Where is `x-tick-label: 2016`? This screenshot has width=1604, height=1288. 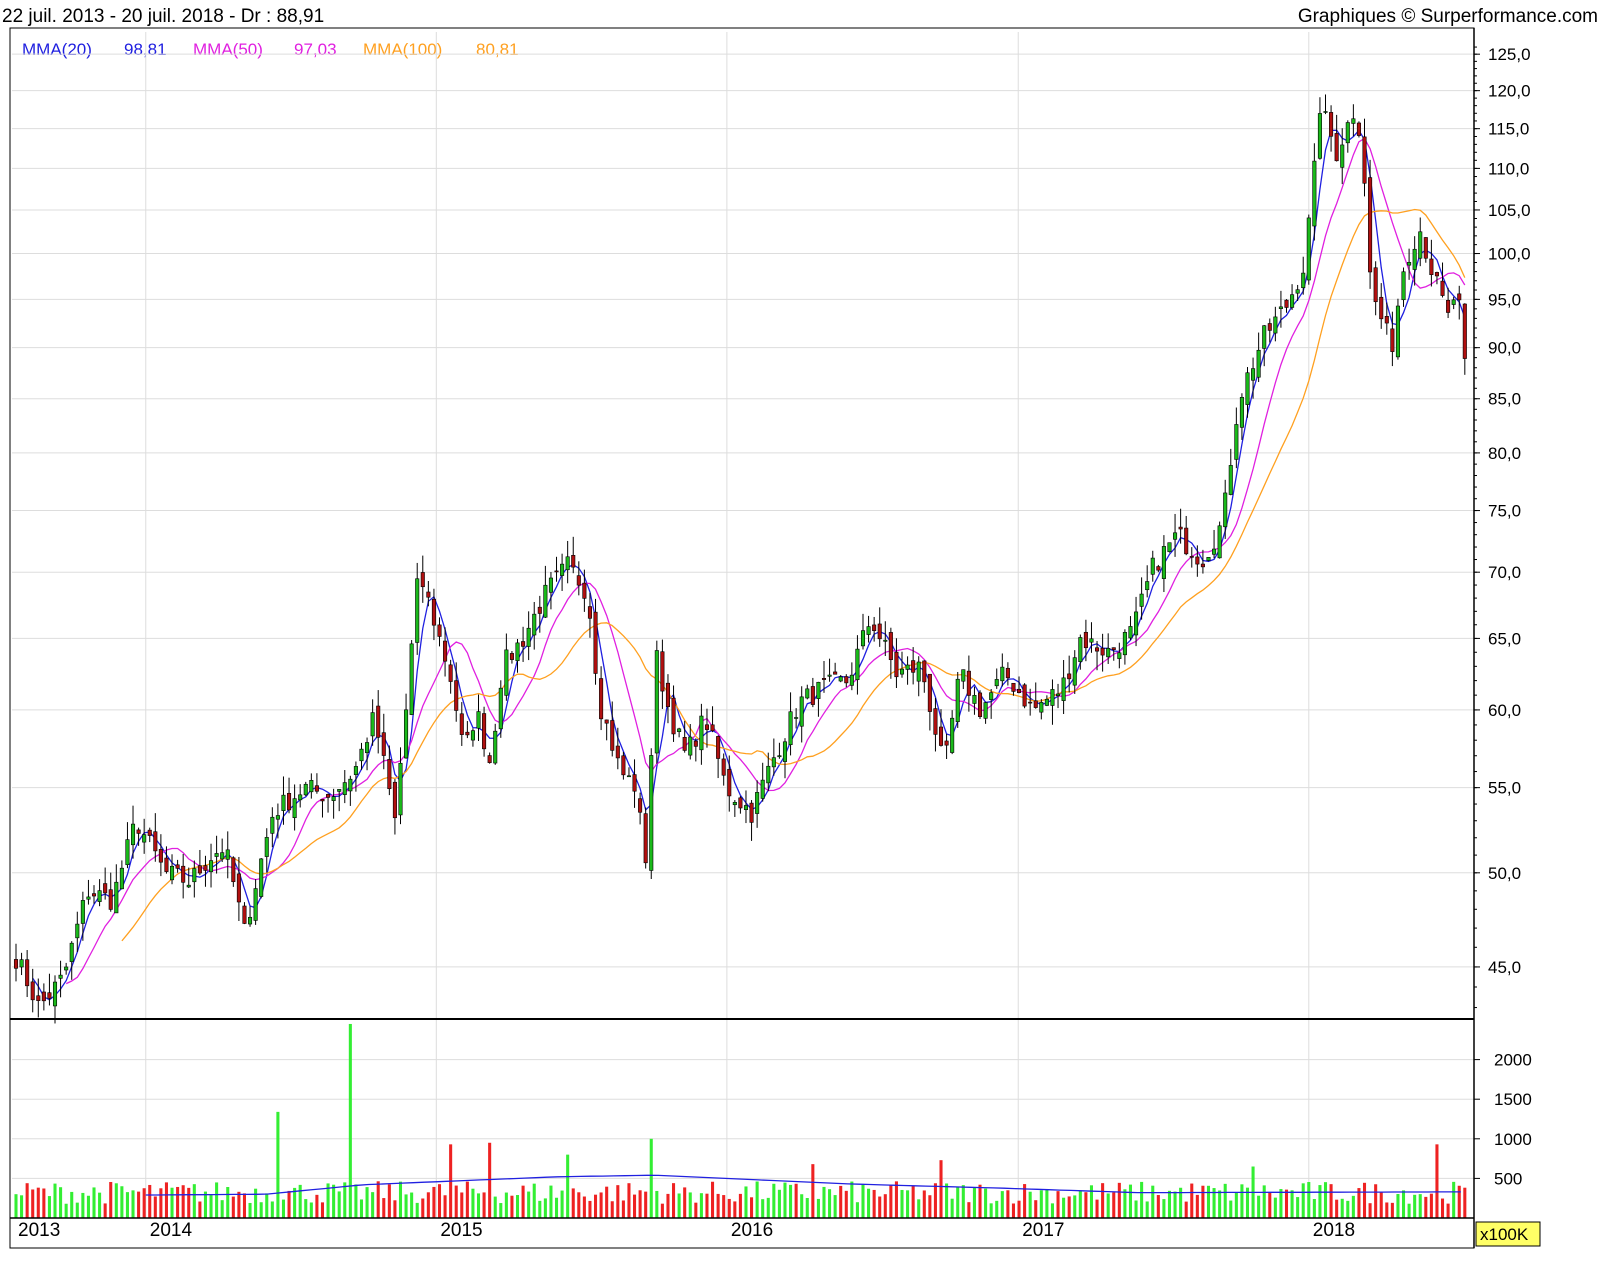
x-tick-label: 2016 is located at coordinates (752, 1230).